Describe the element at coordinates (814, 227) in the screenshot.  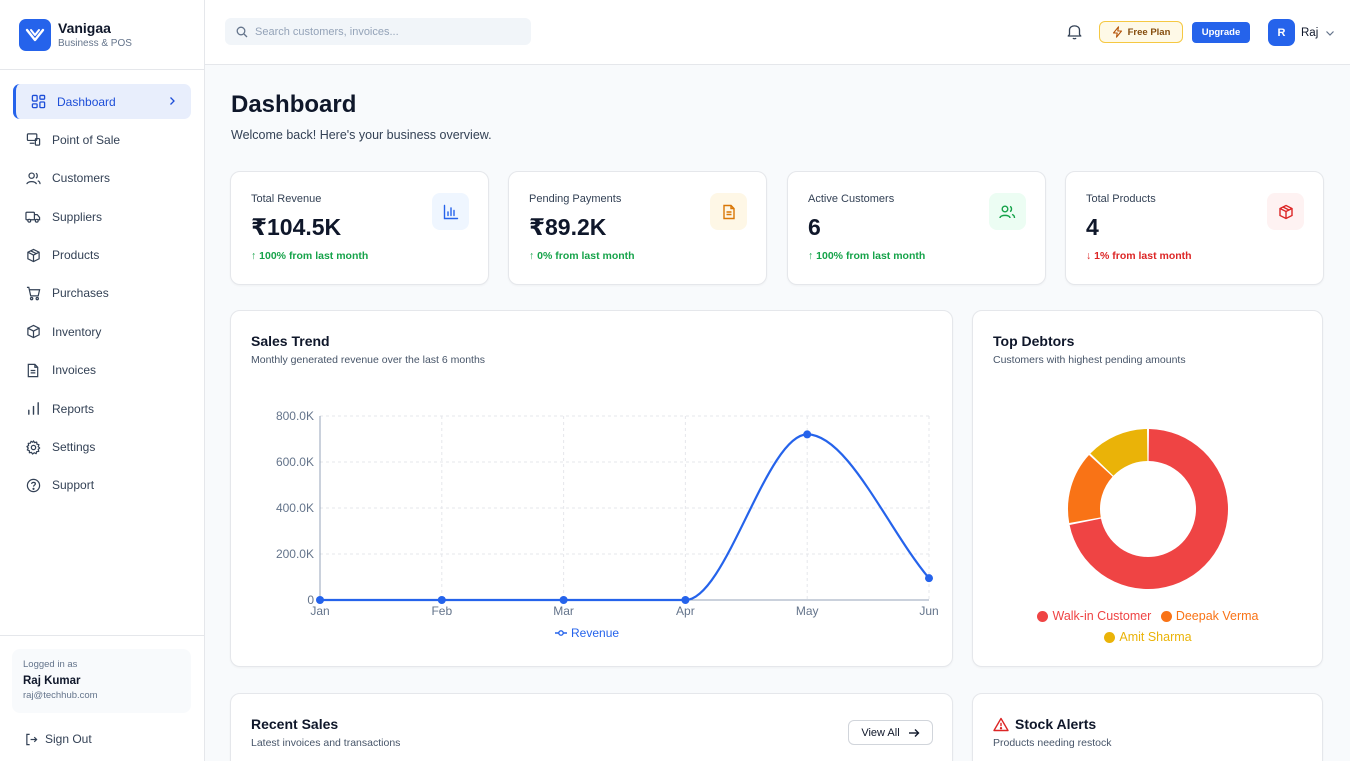
I see `stat-value: 6` at that location.